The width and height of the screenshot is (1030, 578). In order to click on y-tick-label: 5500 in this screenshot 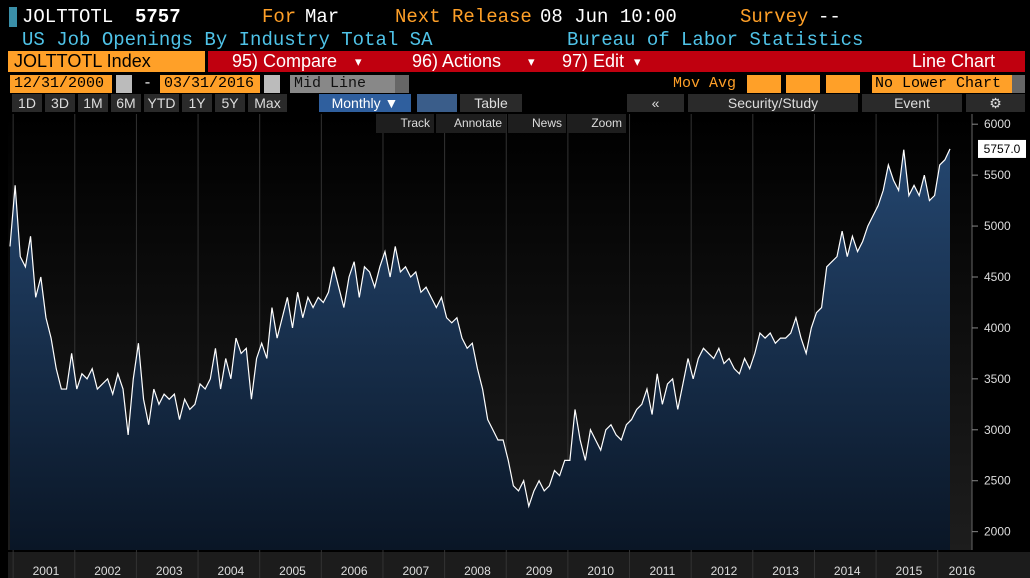, I will do `click(997, 175)`.